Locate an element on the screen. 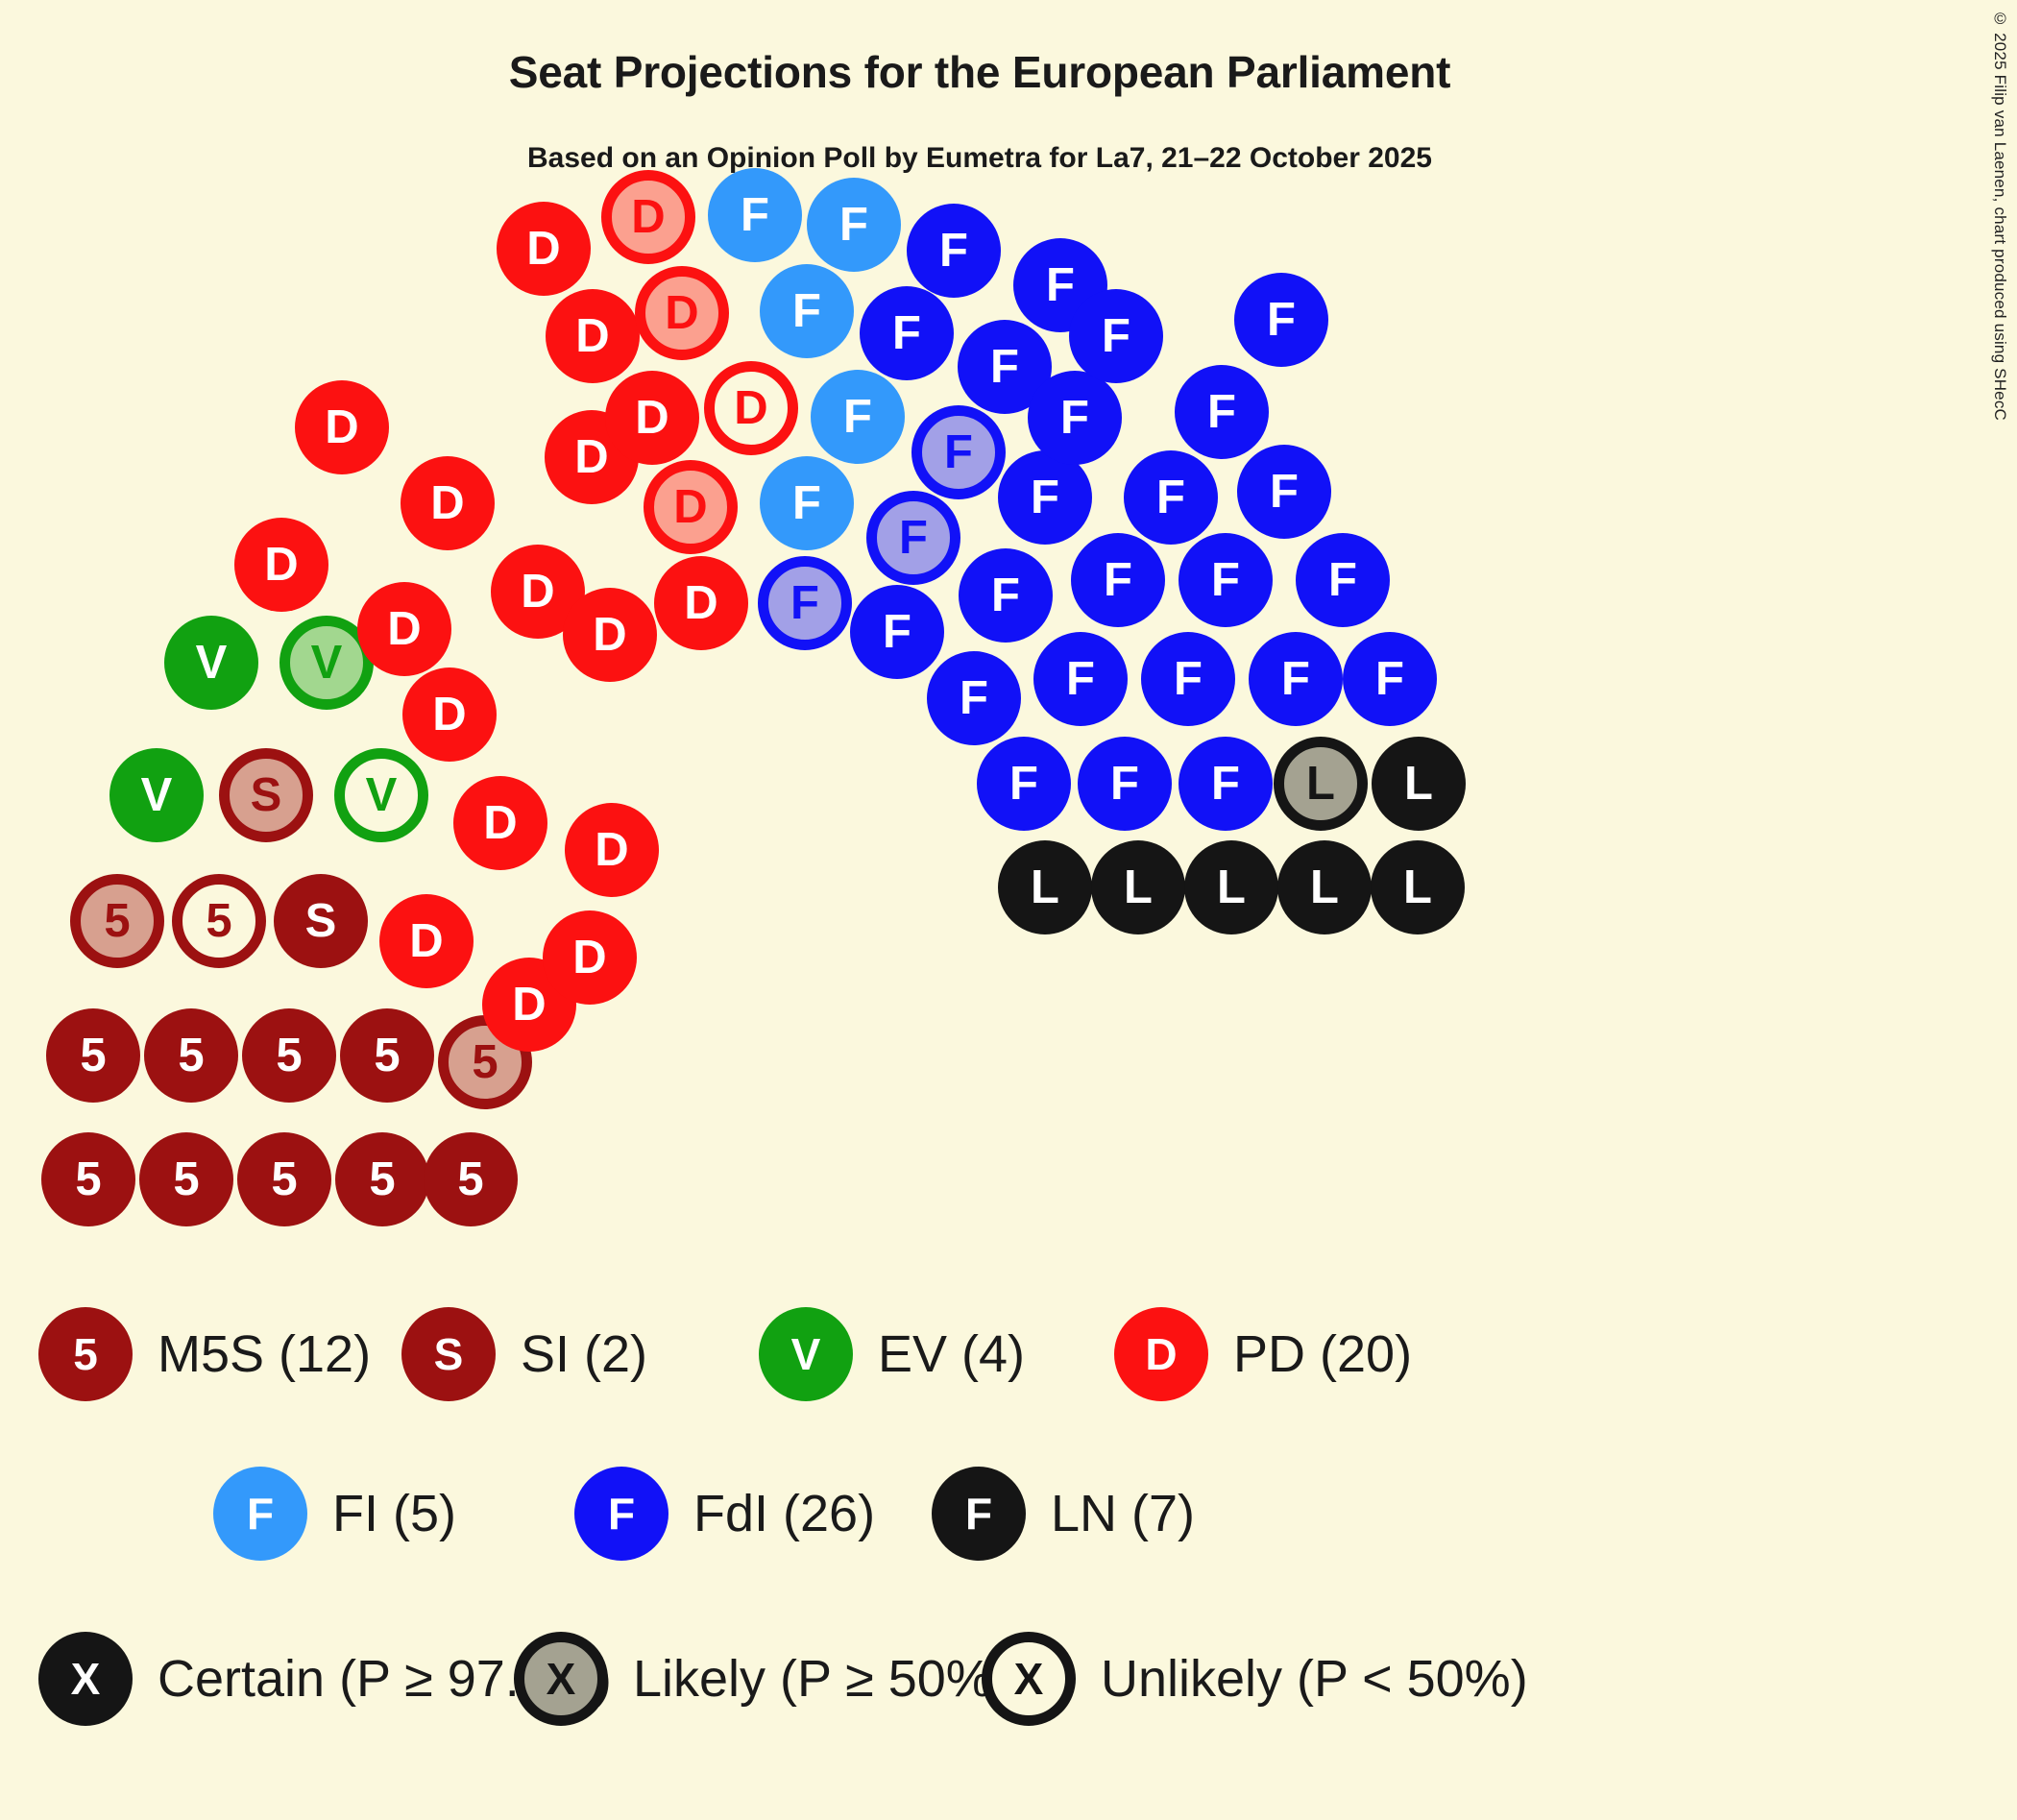  legend-bullet-icon: S is located at coordinates (448, 1354).